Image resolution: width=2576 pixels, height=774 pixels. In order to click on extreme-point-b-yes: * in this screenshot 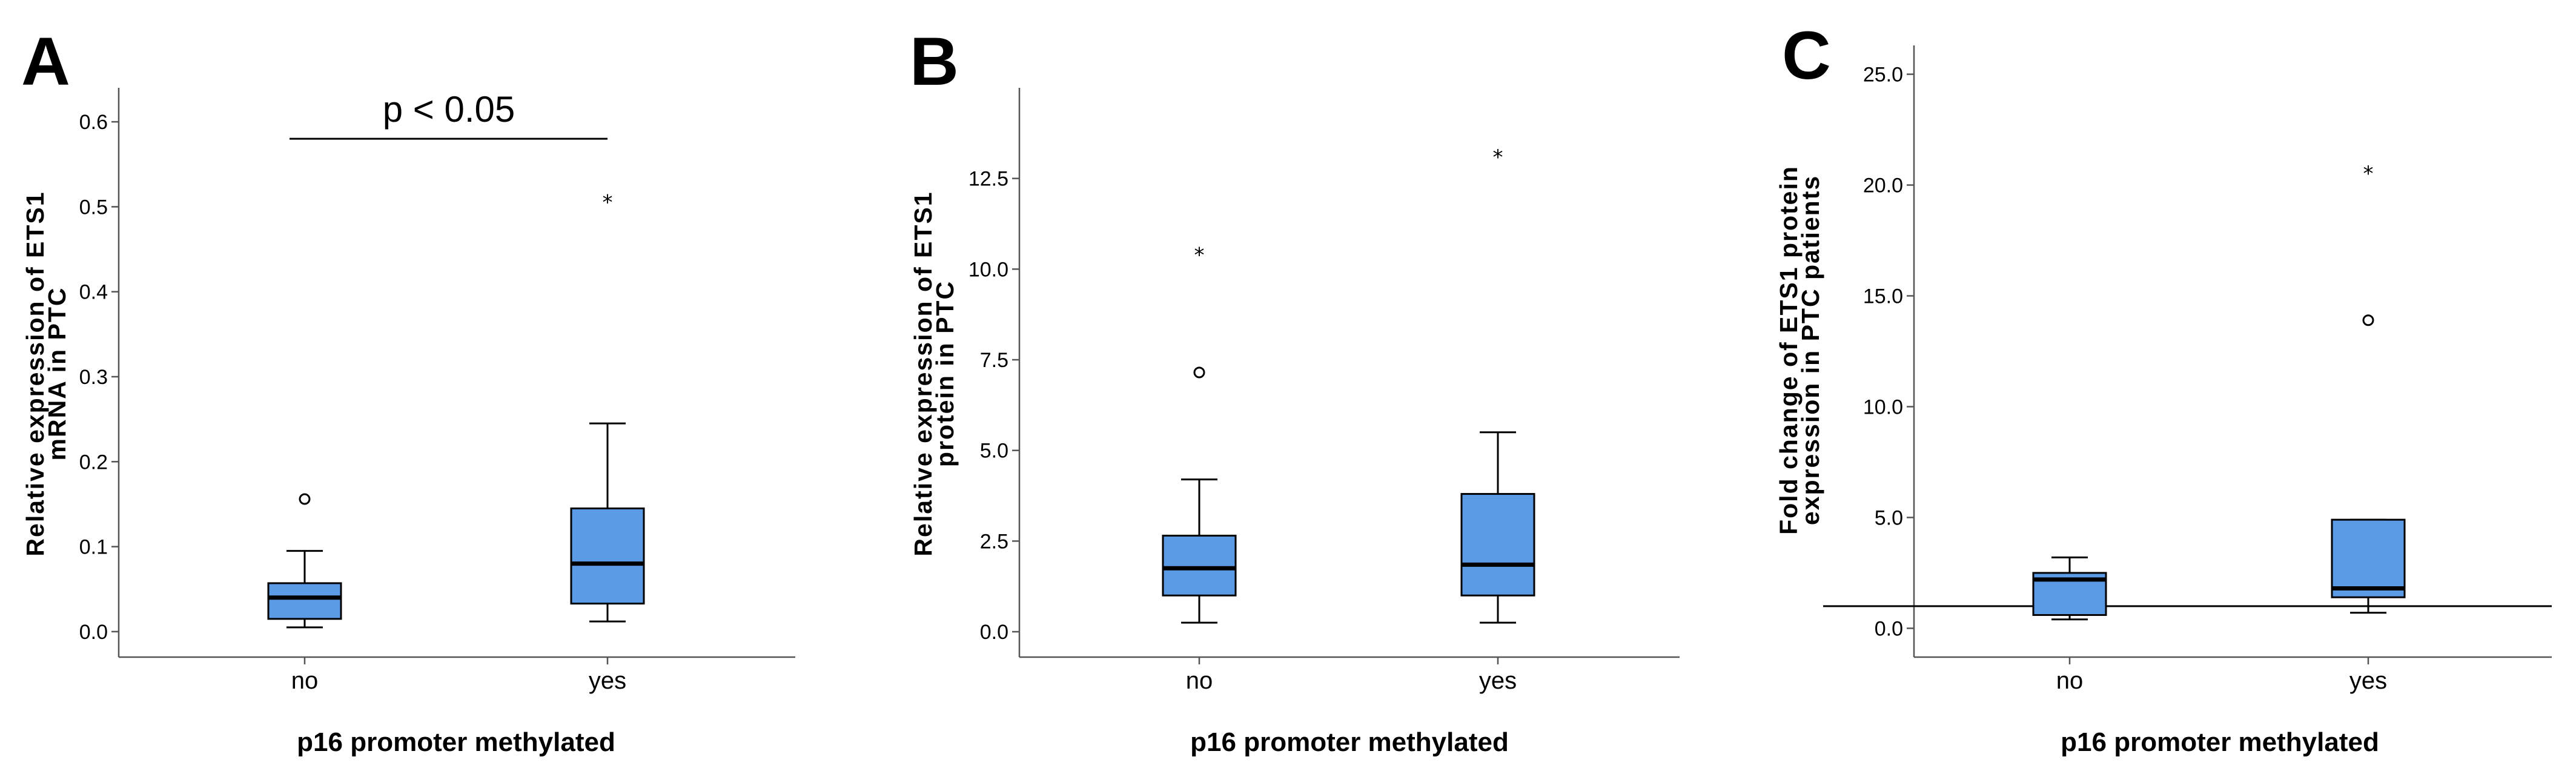, I will do `click(1498, 157)`.